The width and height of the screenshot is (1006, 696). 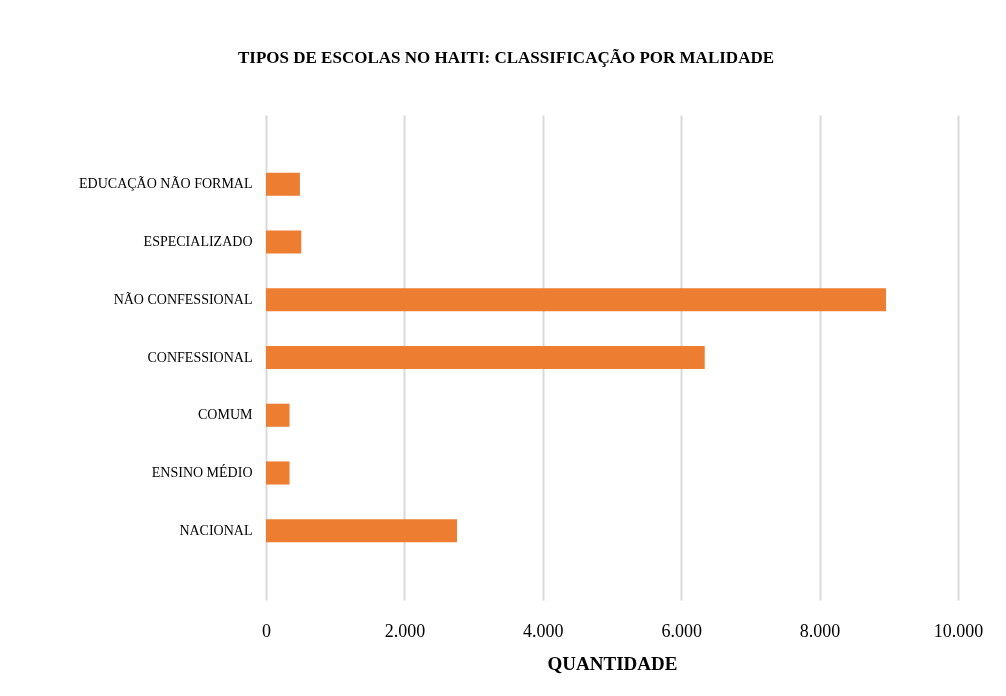 What do you see at coordinates (543, 630) in the screenshot?
I see `x-tick-label: 4.000` at bounding box center [543, 630].